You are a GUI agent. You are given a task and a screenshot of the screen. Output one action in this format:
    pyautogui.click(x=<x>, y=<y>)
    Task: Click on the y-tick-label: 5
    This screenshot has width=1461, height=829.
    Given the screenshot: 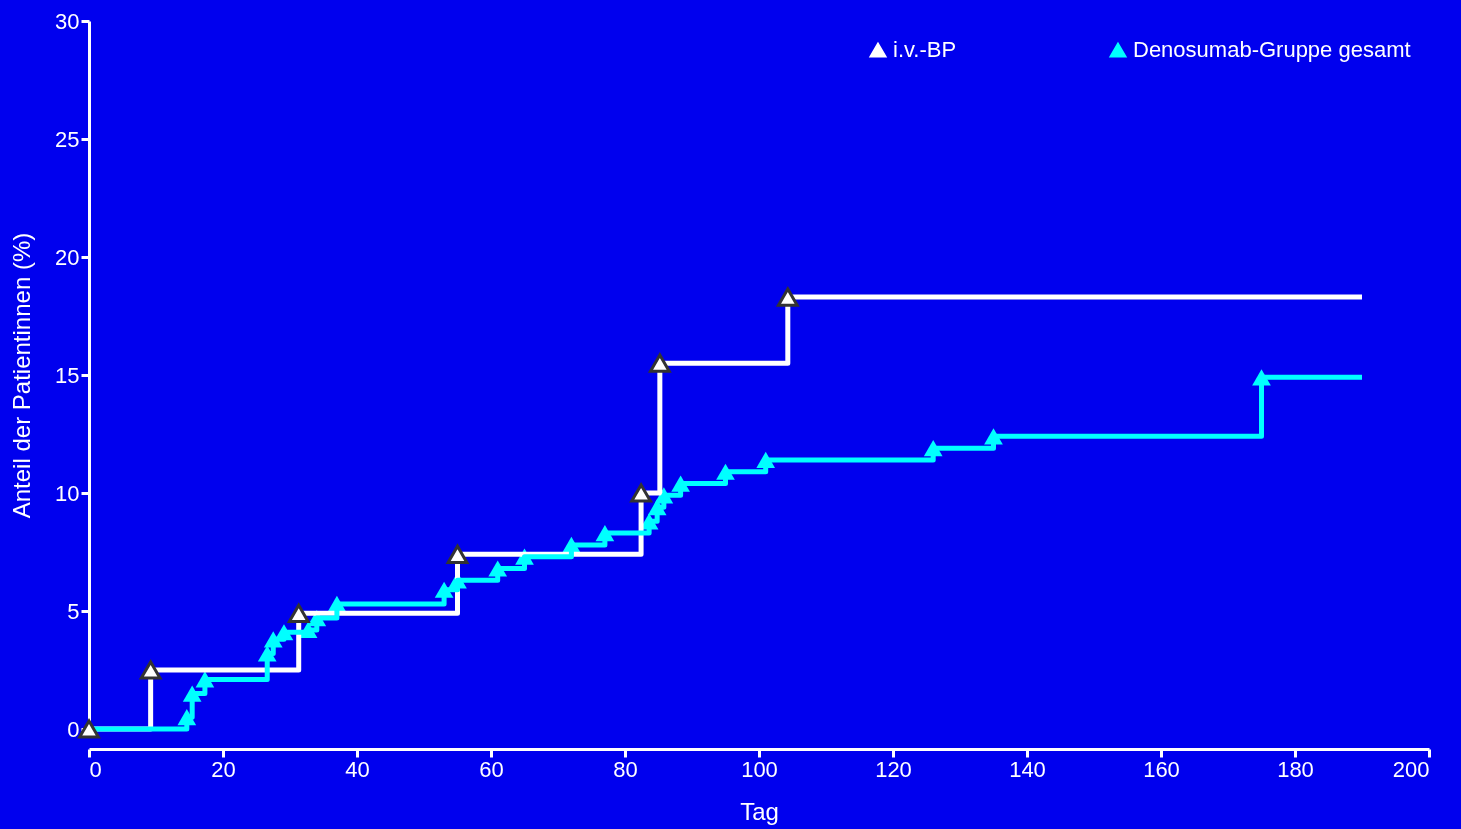 What is the action you would take?
    pyautogui.click(x=73, y=611)
    